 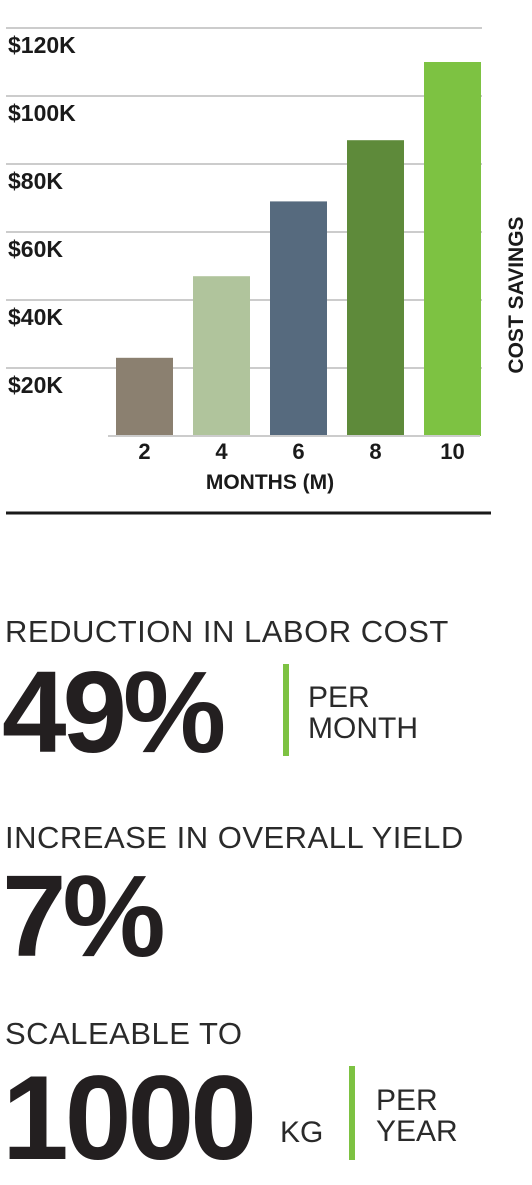 What do you see at coordinates (352, 1113) in the screenshot?
I see `scale-divider` at bounding box center [352, 1113].